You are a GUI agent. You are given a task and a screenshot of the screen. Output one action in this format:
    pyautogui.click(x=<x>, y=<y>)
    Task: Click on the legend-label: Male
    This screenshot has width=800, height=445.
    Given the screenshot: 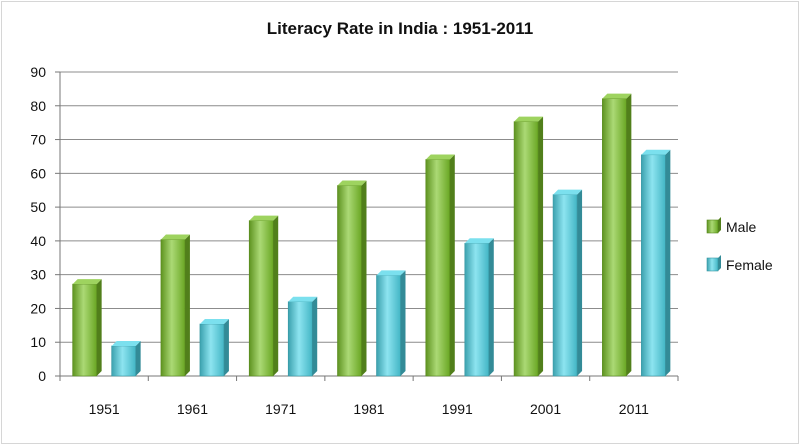 What is the action you would take?
    pyautogui.click(x=741, y=227)
    